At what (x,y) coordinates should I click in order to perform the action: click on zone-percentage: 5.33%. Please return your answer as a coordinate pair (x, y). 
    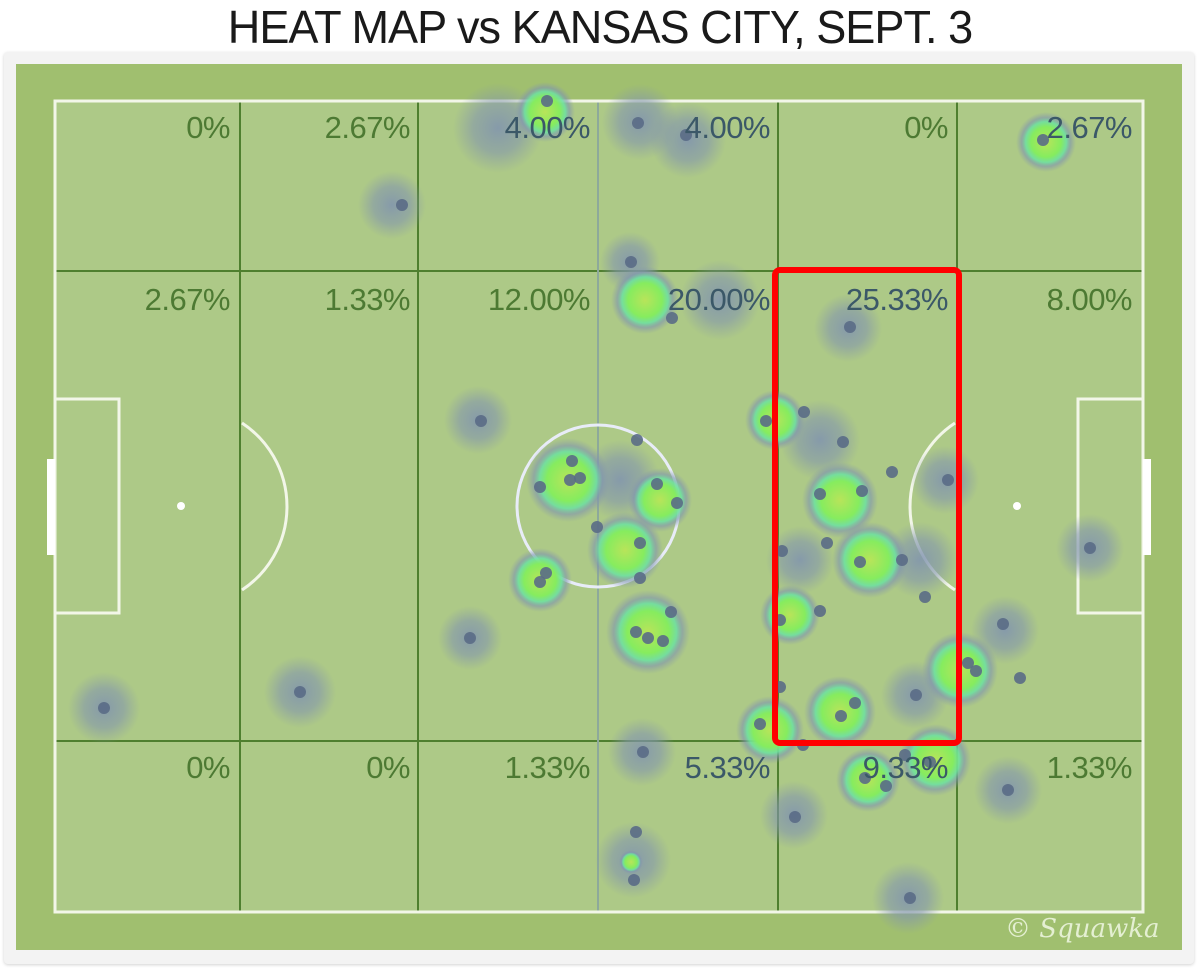
    Looking at the image, I should click on (727, 767).